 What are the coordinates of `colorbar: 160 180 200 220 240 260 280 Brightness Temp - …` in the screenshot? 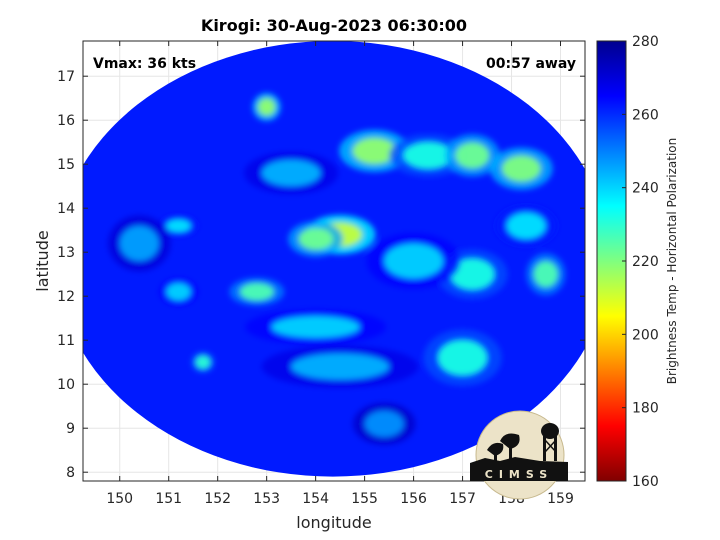 It's located at (637, 262).